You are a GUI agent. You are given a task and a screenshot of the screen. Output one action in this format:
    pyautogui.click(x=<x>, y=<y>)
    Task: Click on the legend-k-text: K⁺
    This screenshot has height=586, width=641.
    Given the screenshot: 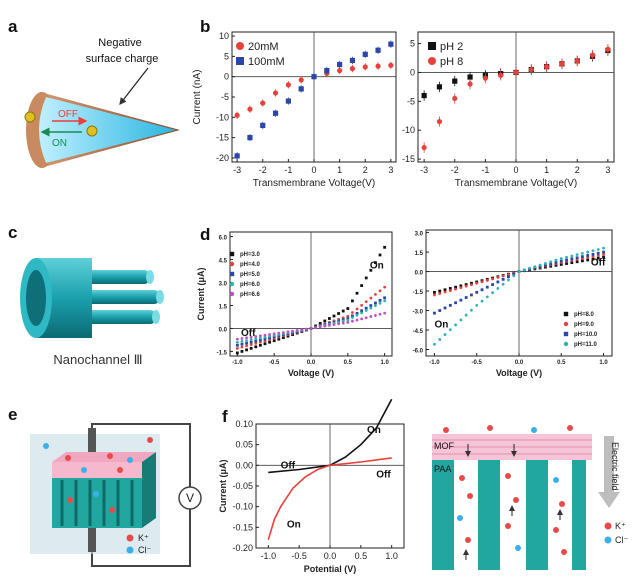 What is the action you would take?
    pyautogui.click(x=143, y=538)
    